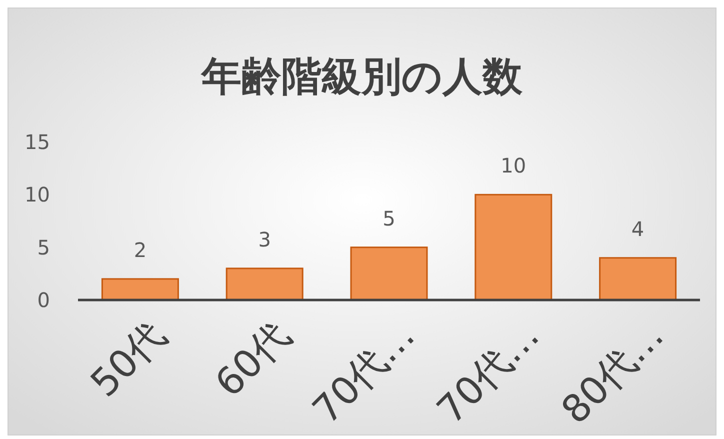 The height and width of the screenshot is (439, 724). What do you see at coordinates (389, 218) in the screenshot?
I see `data-label: 5` at bounding box center [389, 218].